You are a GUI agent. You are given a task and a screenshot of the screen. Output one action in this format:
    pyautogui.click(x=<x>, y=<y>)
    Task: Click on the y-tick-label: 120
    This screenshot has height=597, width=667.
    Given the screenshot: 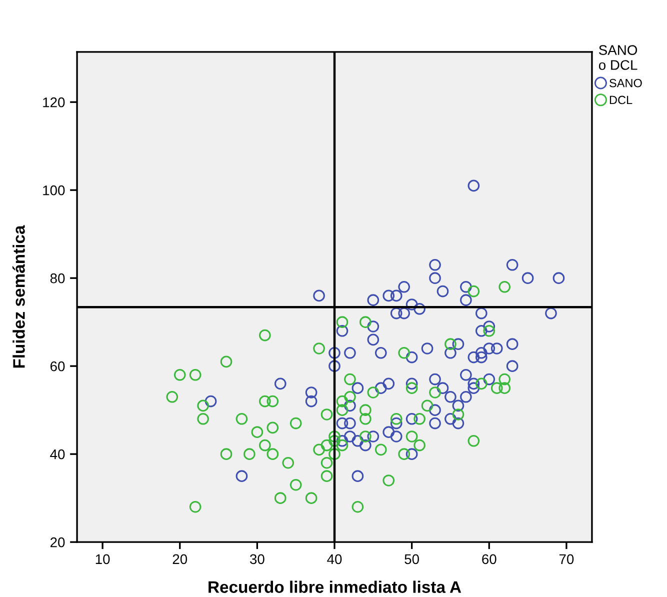 What is the action you would take?
    pyautogui.click(x=54, y=102)
    